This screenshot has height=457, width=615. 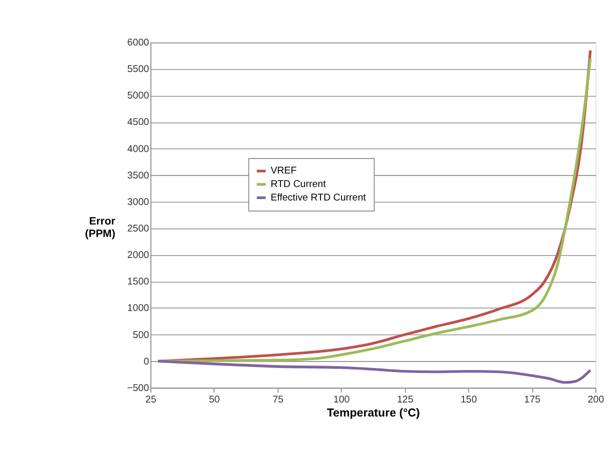 What do you see at coordinates (374, 372) in the screenshot?
I see `line-series` at bounding box center [374, 372].